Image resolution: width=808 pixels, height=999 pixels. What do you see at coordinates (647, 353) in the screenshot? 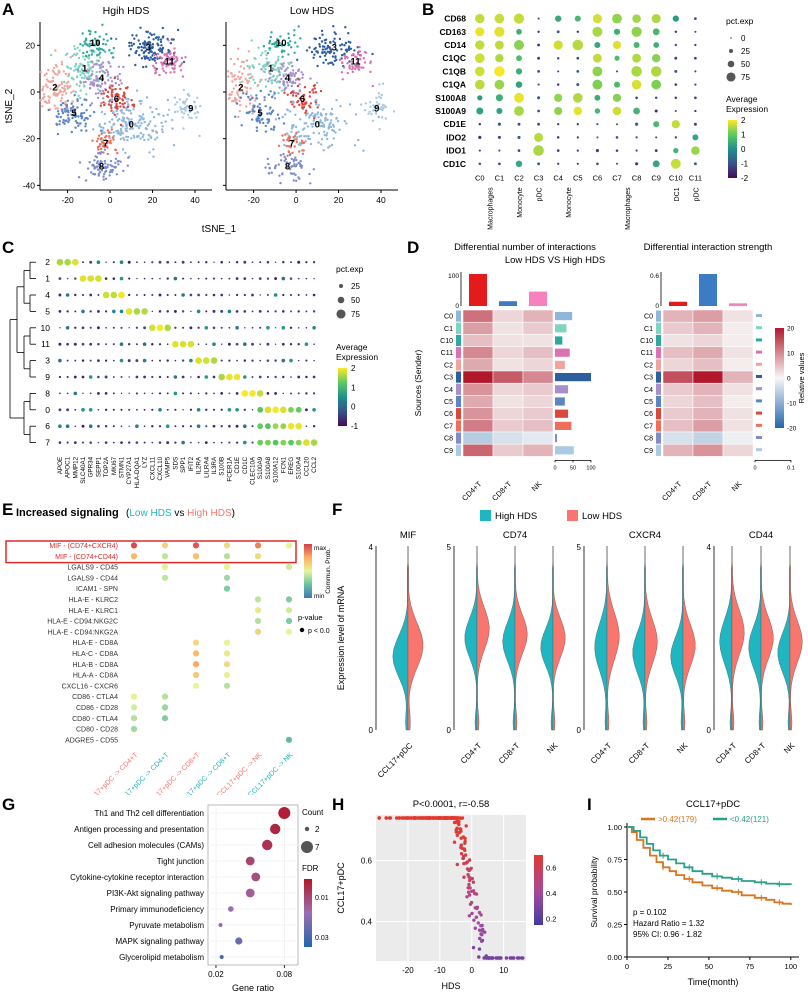
I see `row-label: C11` at bounding box center [647, 353].